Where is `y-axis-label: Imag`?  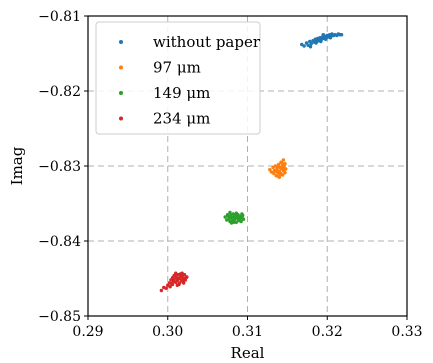
y-axis-label: Imag is located at coordinates (17, 165).